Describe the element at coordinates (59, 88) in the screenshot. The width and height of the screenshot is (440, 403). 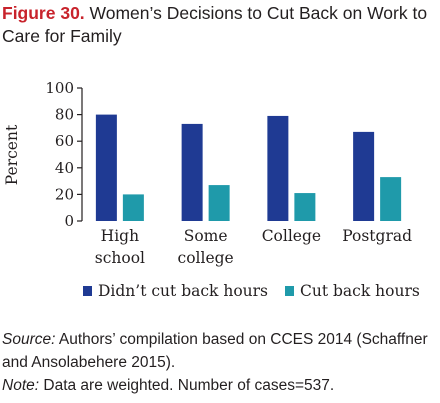
I see `y-tick-label: 100` at that location.